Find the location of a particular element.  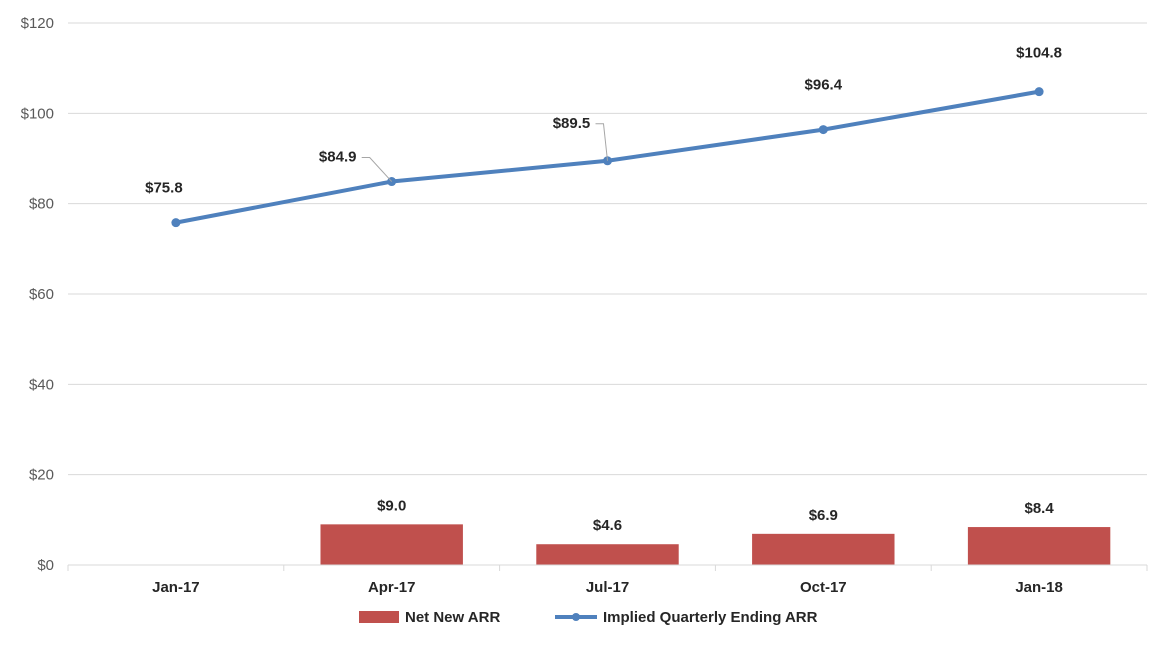

legend-swatch-marker is located at coordinates (576, 617).